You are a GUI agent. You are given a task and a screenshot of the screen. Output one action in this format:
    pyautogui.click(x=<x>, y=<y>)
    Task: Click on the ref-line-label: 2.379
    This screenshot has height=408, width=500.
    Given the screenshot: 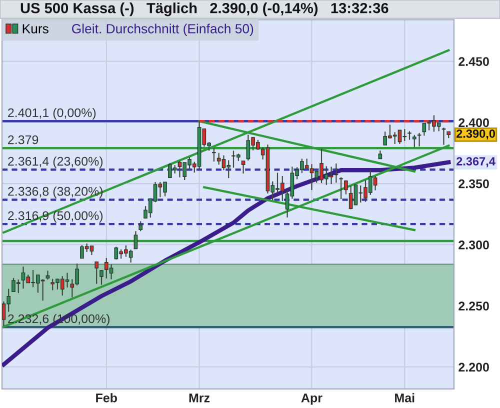 What is the action you would take?
    pyautogui.click(x=23, y=139)
    